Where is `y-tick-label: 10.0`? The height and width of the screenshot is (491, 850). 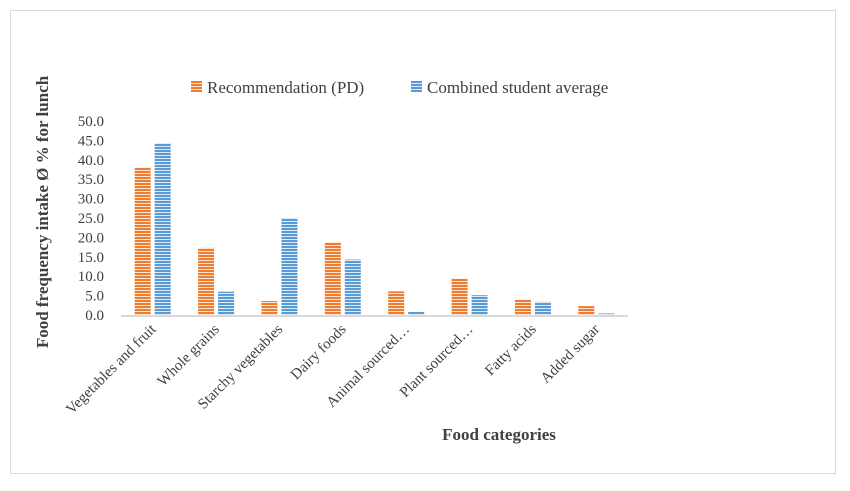 y-tick-label: 10.0 is located at coordinates (91, 277).